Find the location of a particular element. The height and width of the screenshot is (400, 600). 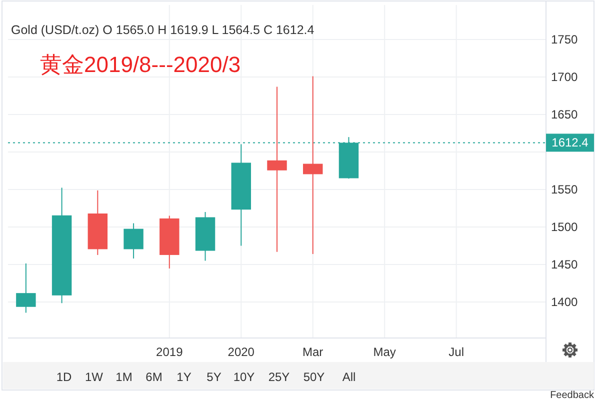

text: 1W is located at coordinates (94, 377).